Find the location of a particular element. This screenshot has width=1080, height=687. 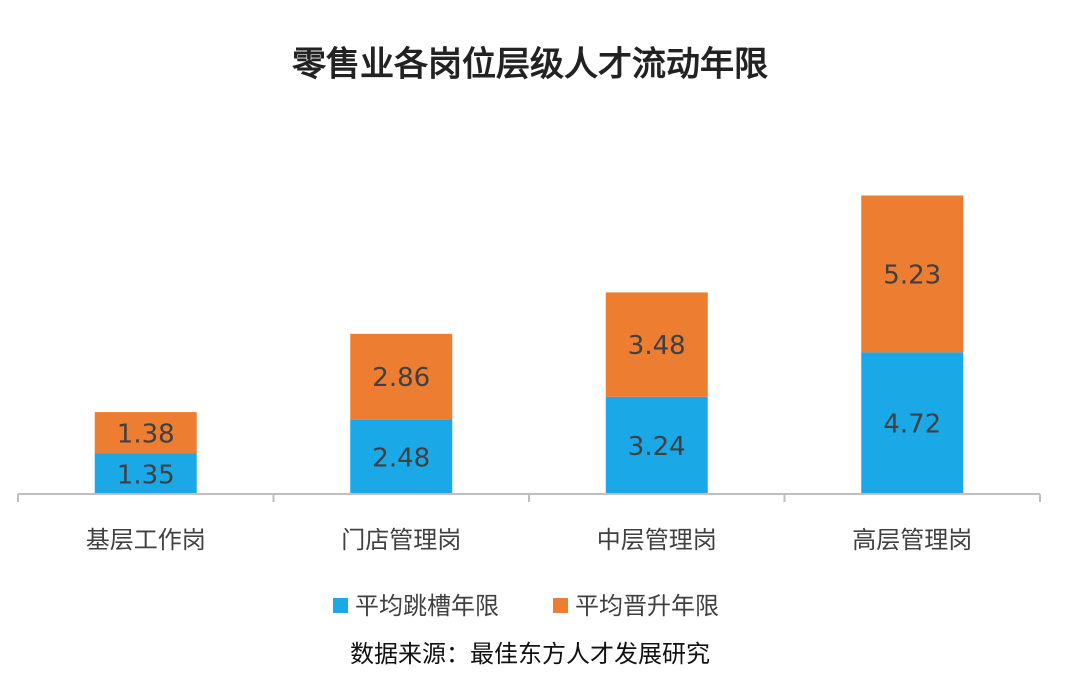

value-label: 1.35 is located at coordinates (146, 475).